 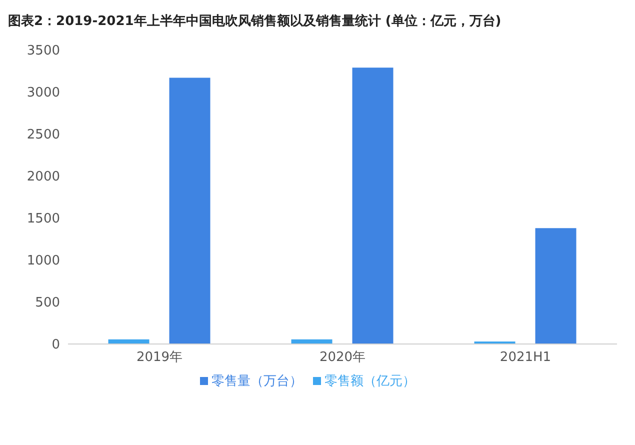 I want to click on y-tick-label: 1000, so click(x=43, y=261).